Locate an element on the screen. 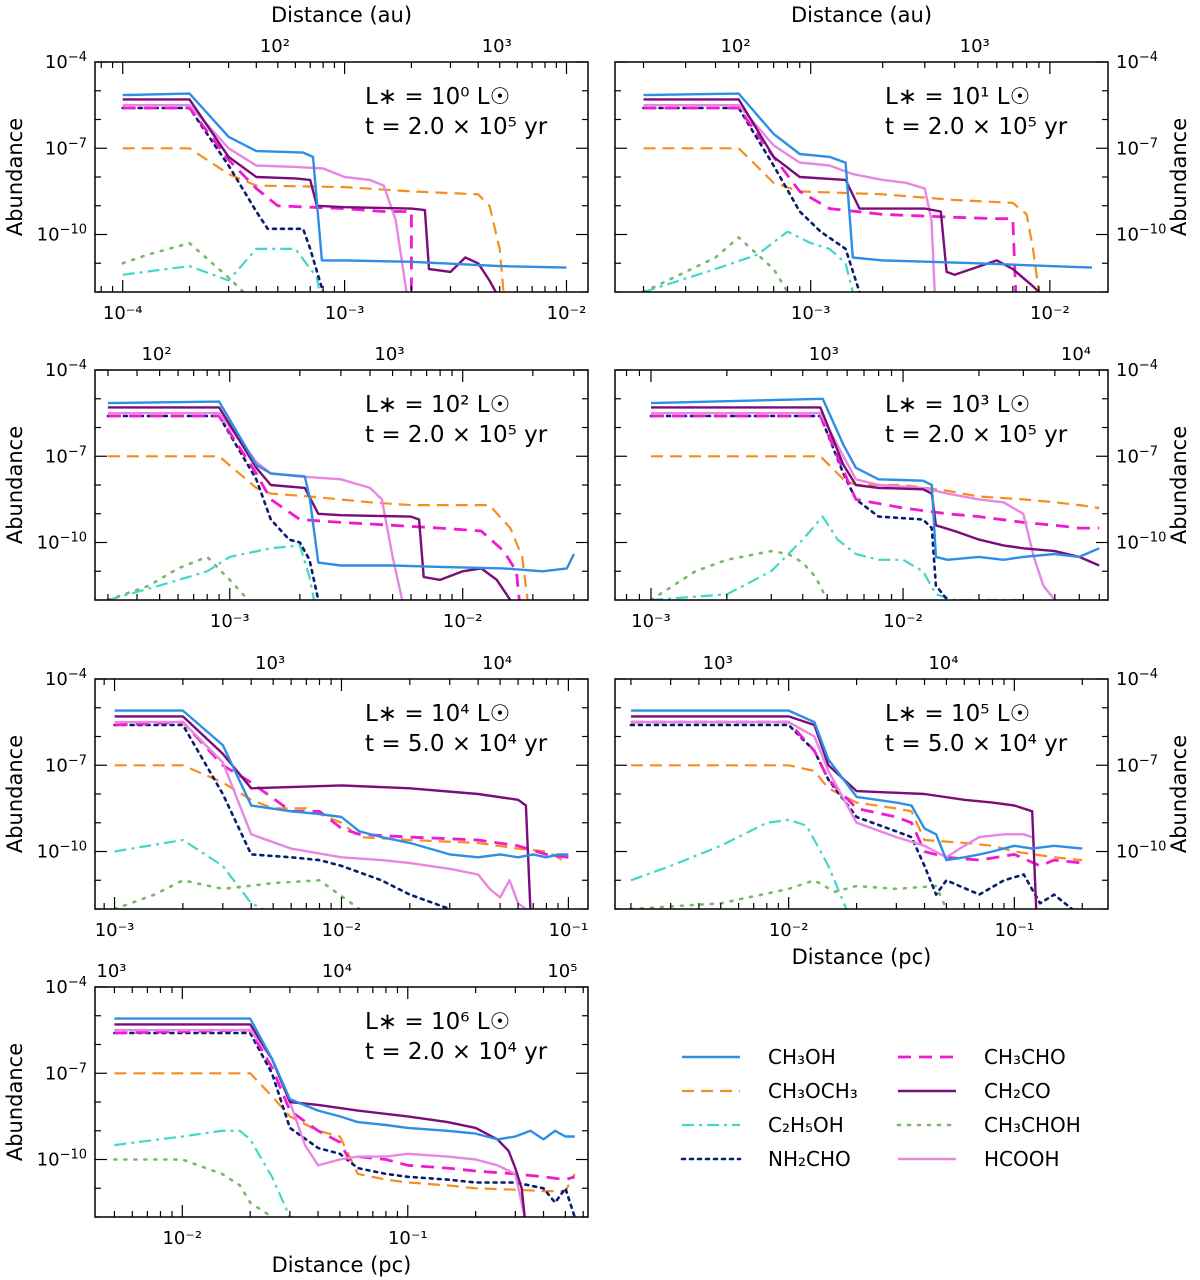 This screenshot has width=1200, height=1280. legend-label: C₂H₅OH is located at coordinates (806, 1125).